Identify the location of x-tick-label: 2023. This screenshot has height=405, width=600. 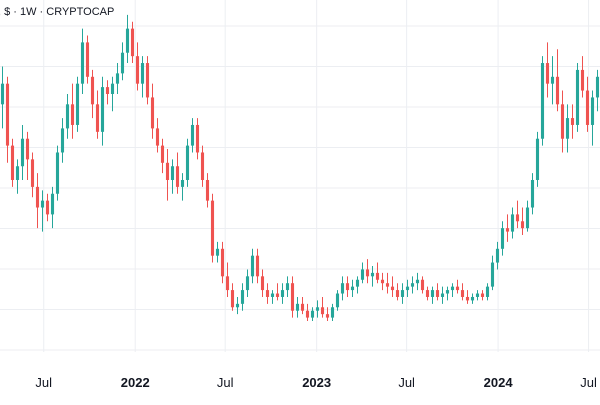
(316, 382).